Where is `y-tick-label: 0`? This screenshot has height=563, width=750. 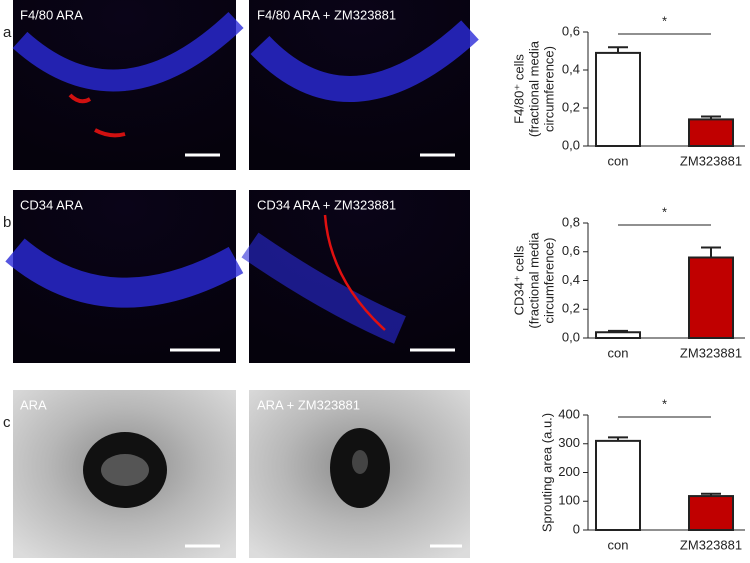
y-tick-label: 0 is located at coordinates (576, 528).